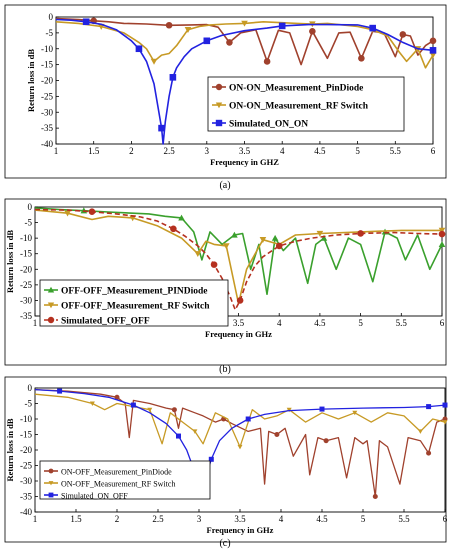  Describe the element at coordinates (207, 151) in the screenshot. I see `x-tick-label: 3` at that location.